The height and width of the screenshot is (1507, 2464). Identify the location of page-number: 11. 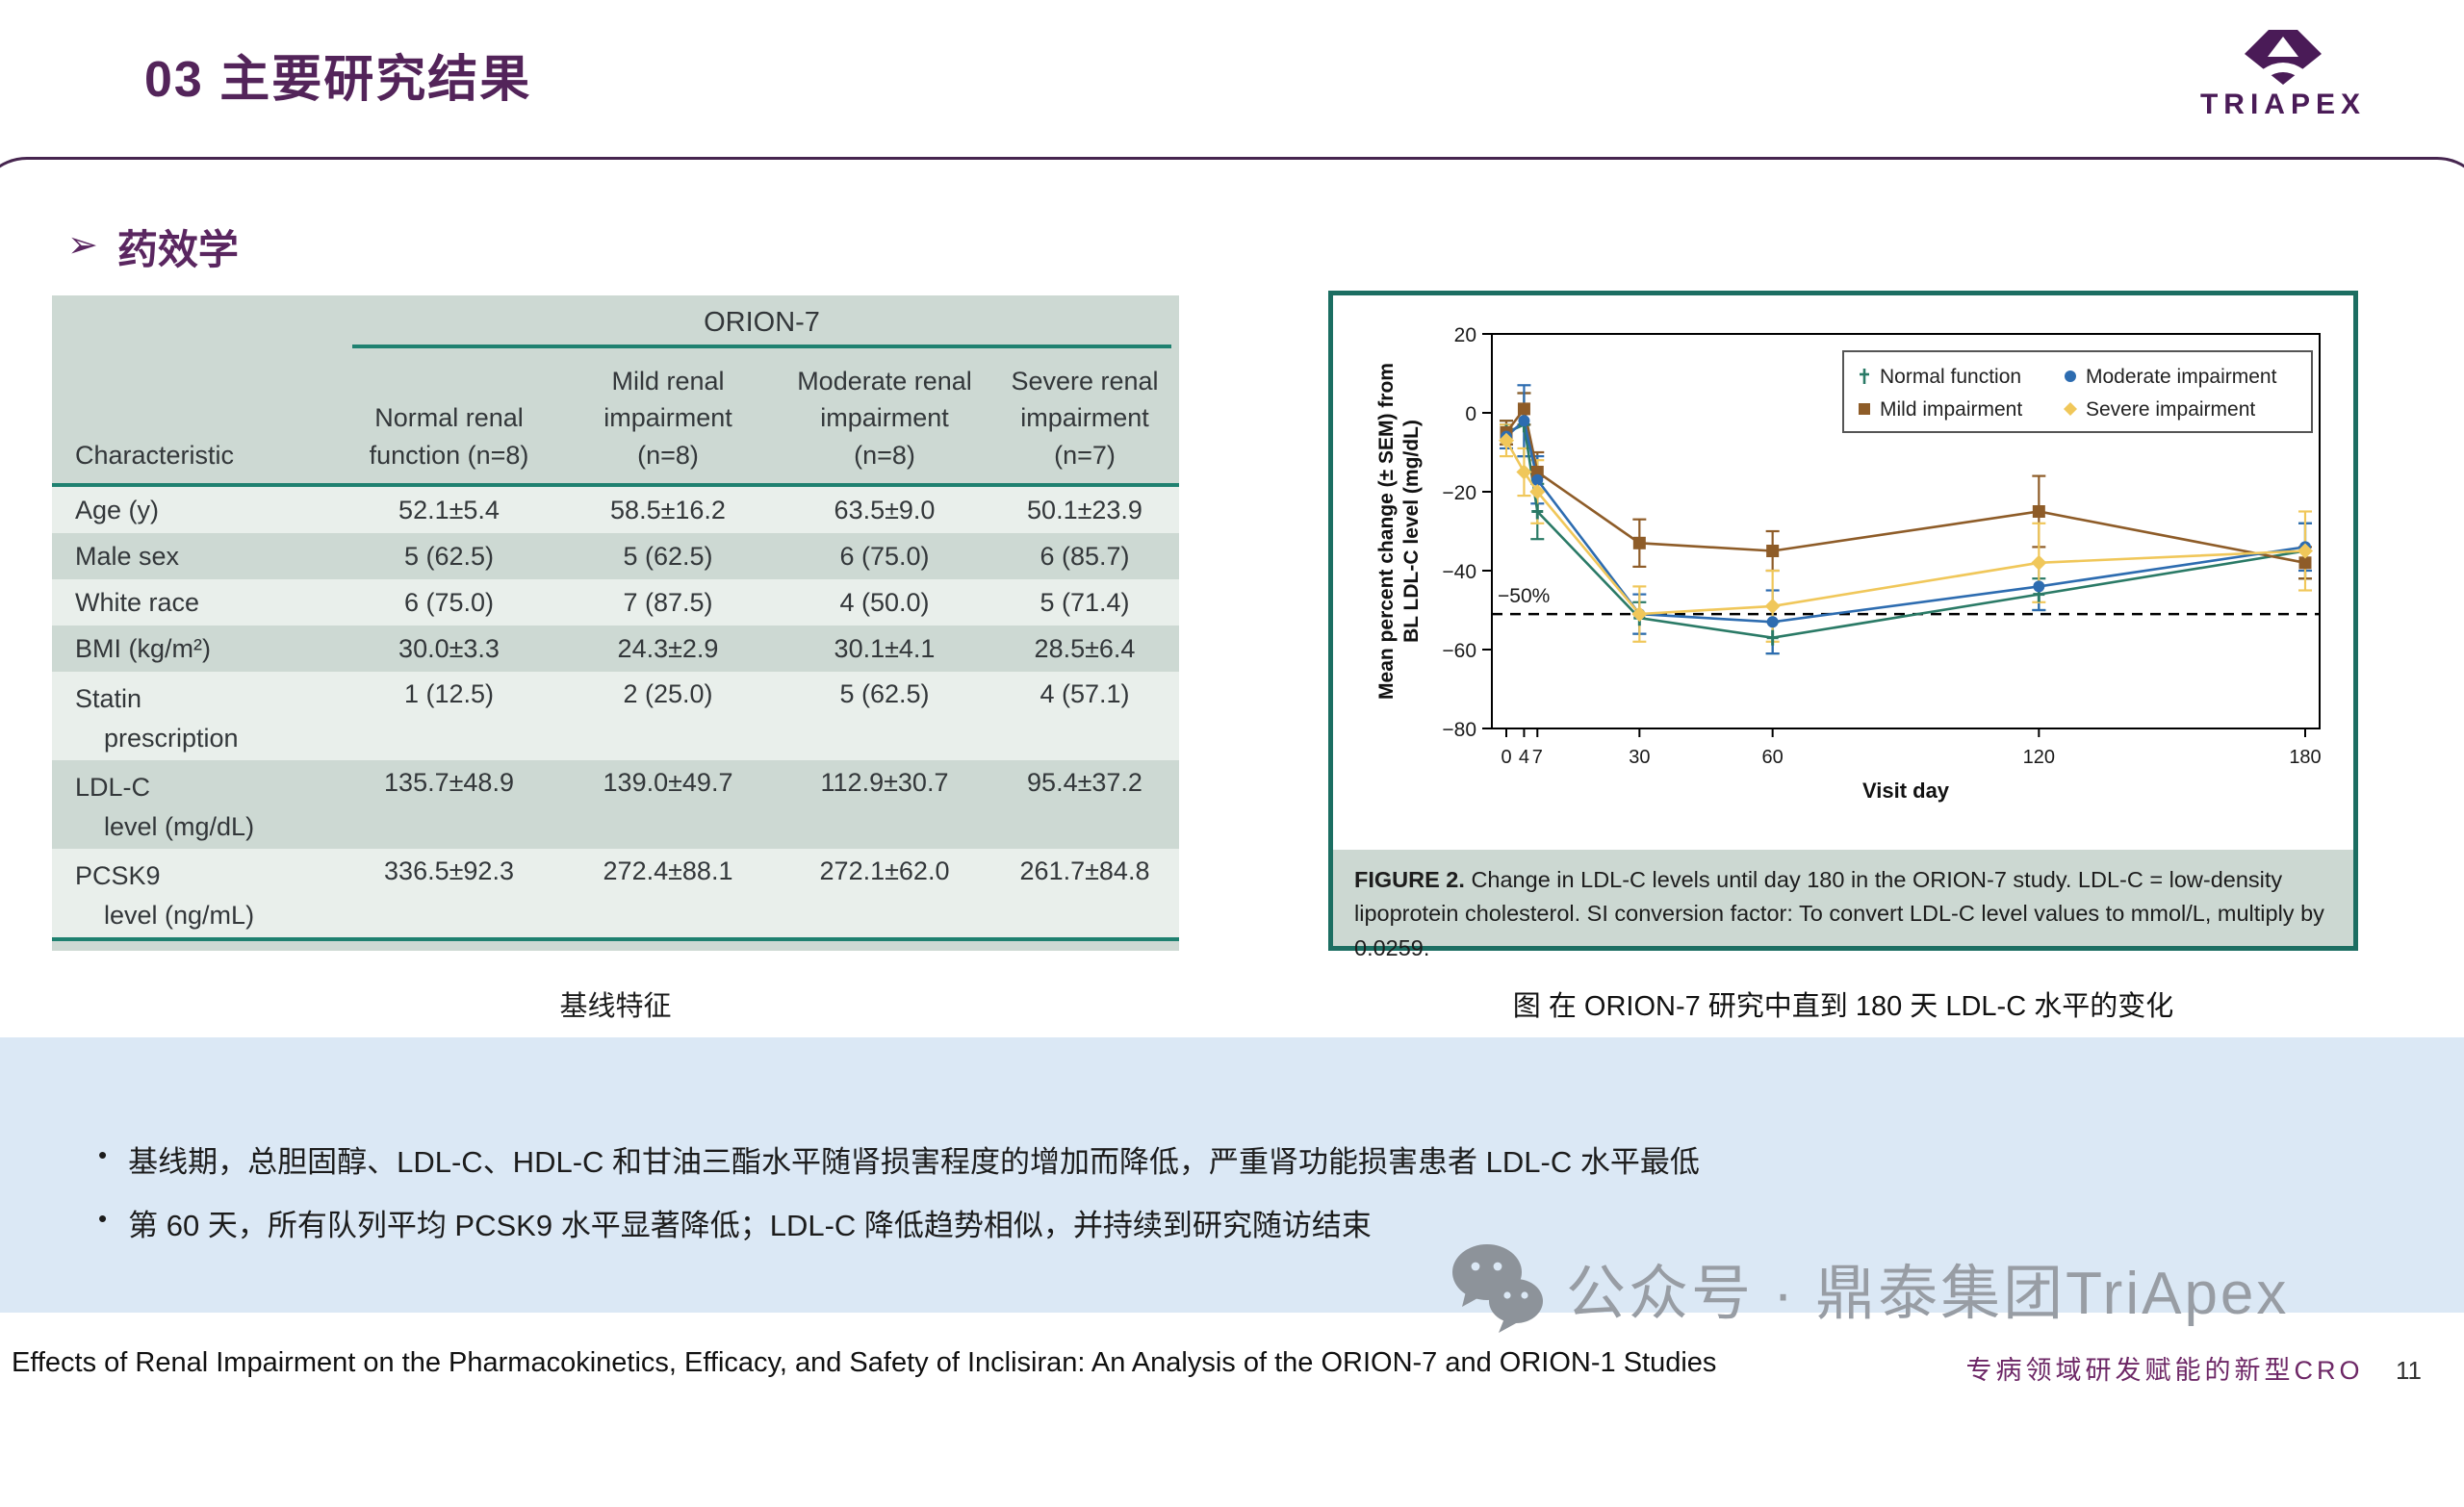
(2409, 1370).